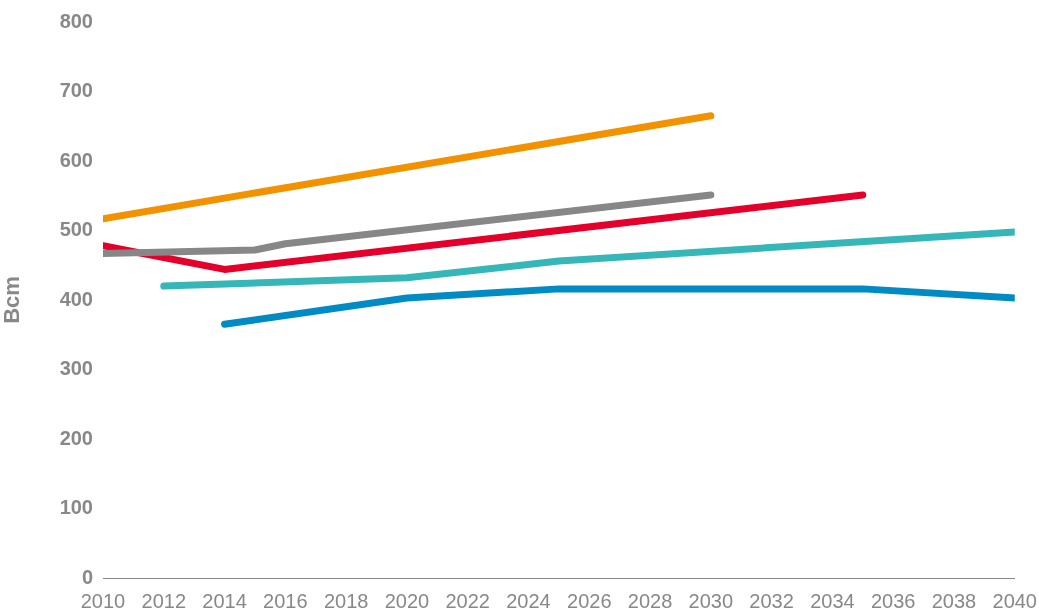  I want to click on x-tick-label: 2018, so click(346, 600).